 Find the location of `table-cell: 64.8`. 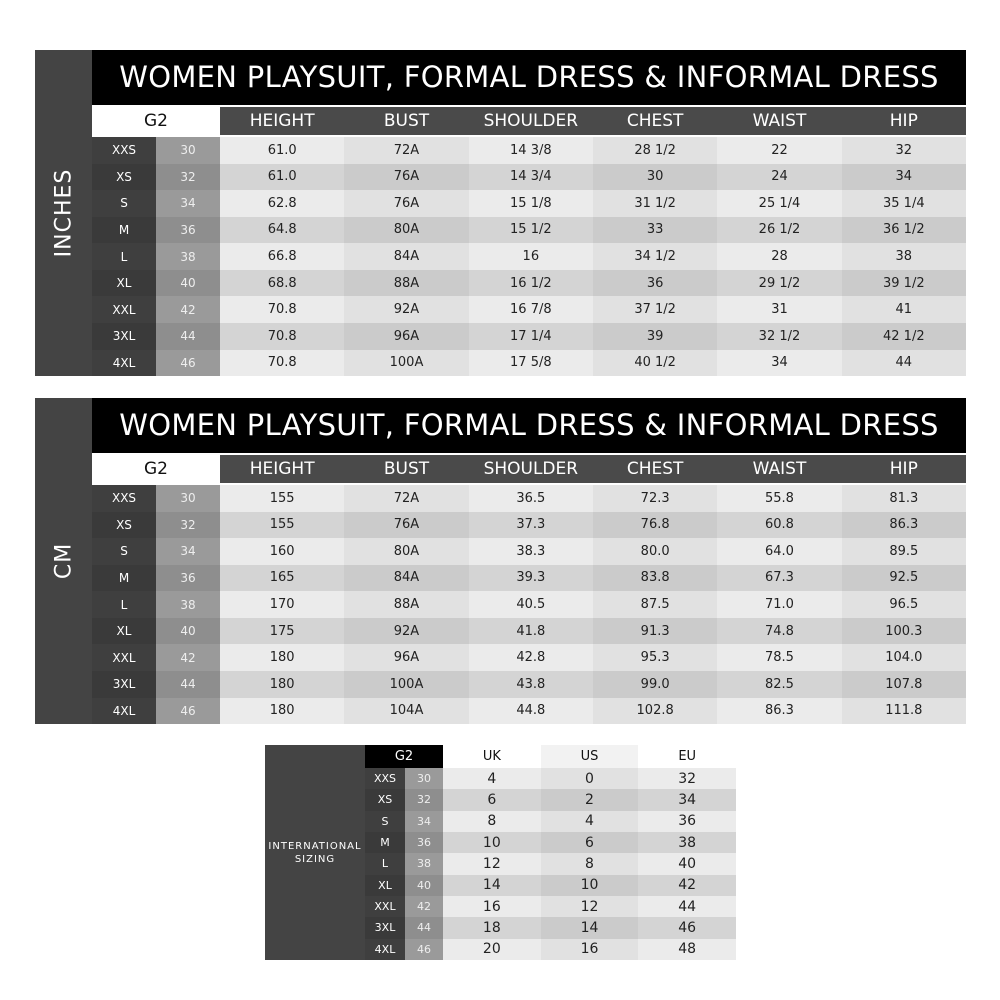

table-cell: 64.8 is located at coordinates (282, 230).